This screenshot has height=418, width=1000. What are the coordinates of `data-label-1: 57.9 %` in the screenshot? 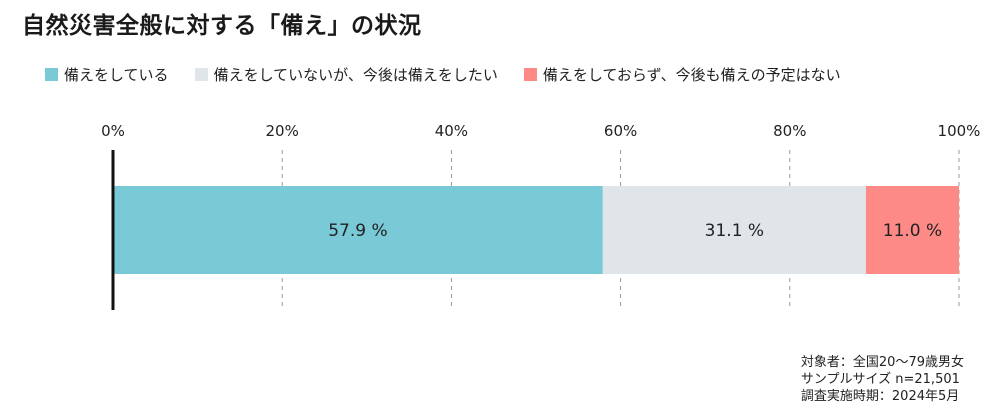 It's located at (357, 231).